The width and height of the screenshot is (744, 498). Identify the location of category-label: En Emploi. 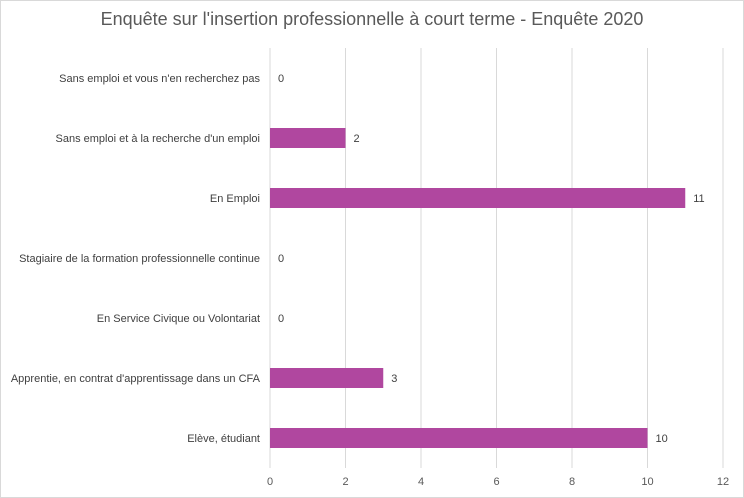
(235, 199).